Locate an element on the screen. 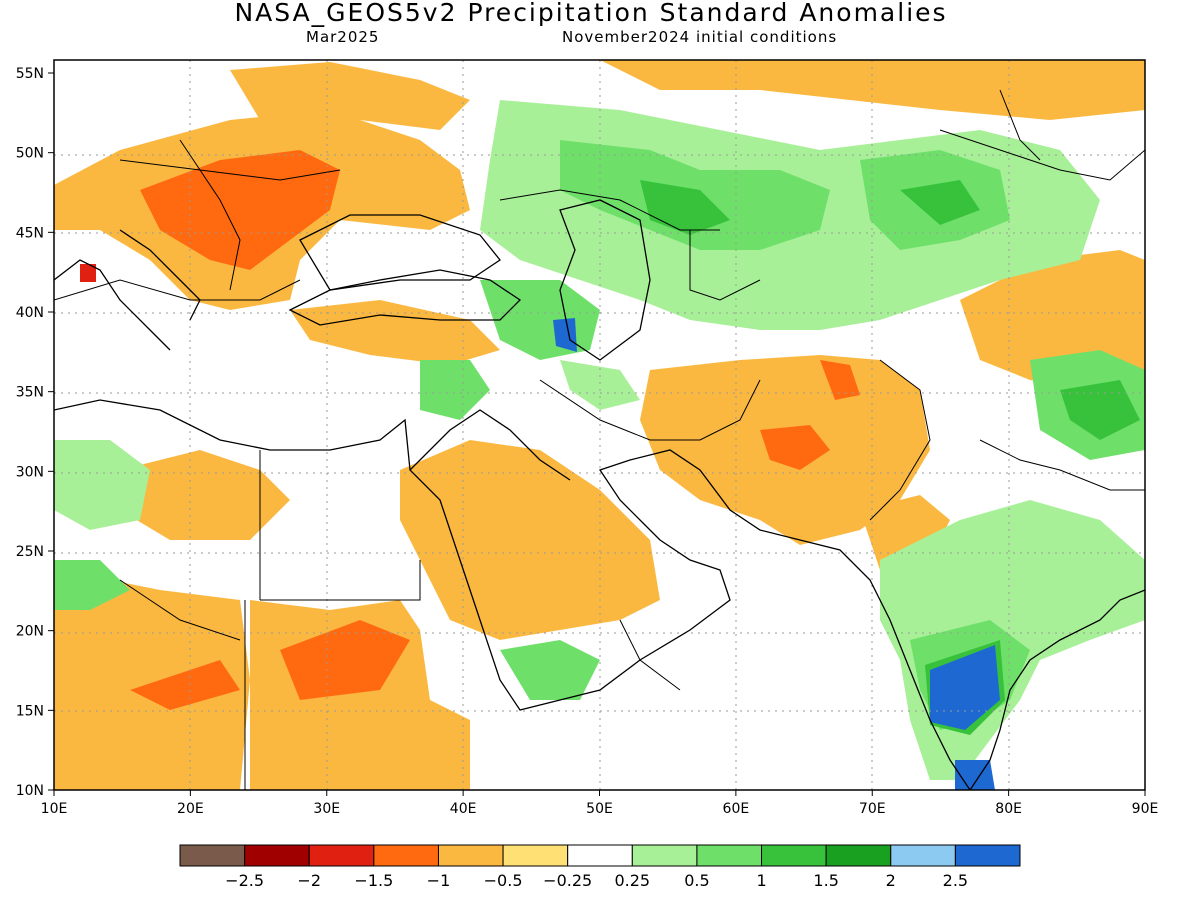  lat-tick-label: 55N is located at coordinates (30, 74).